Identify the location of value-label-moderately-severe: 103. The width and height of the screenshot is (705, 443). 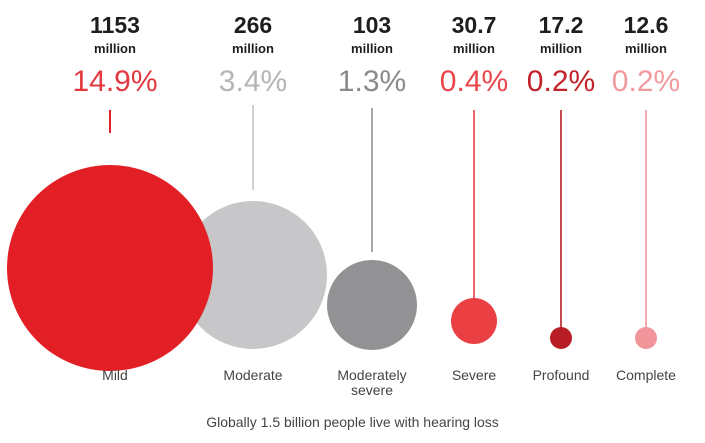
(372, 25).